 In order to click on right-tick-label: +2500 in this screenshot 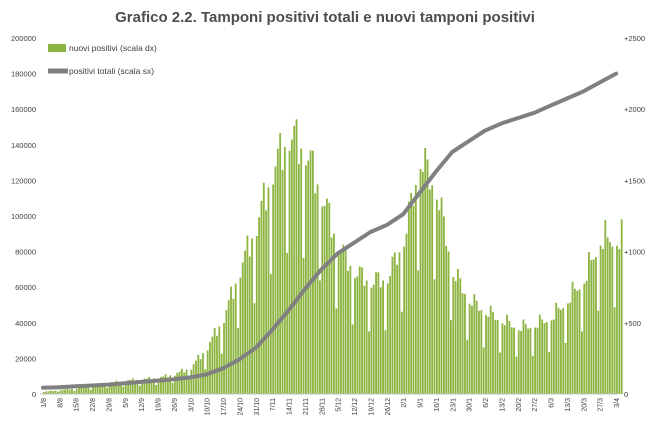, I will do `click(634, 38)`.